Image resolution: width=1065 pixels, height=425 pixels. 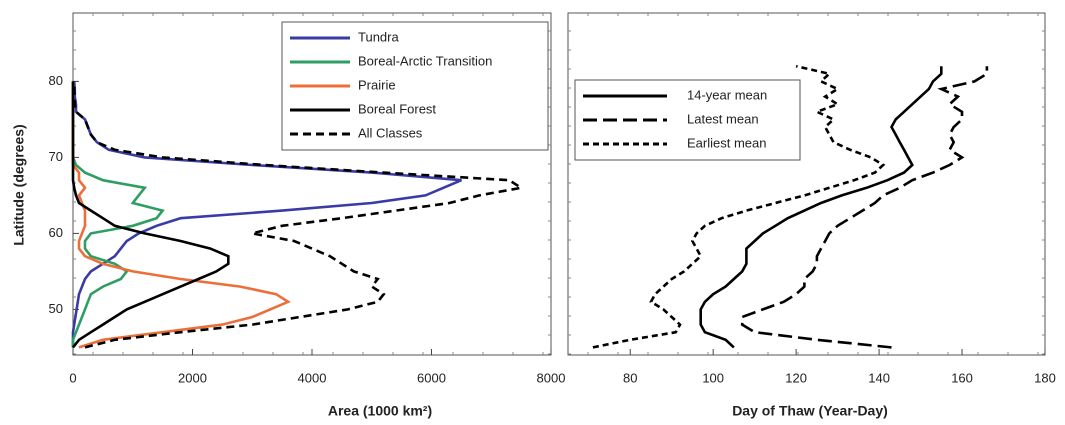 What do you see at coordinates (879, 377) in the screenshot?
I see `x-tick-label: 140` at bounding box center [879, 377].